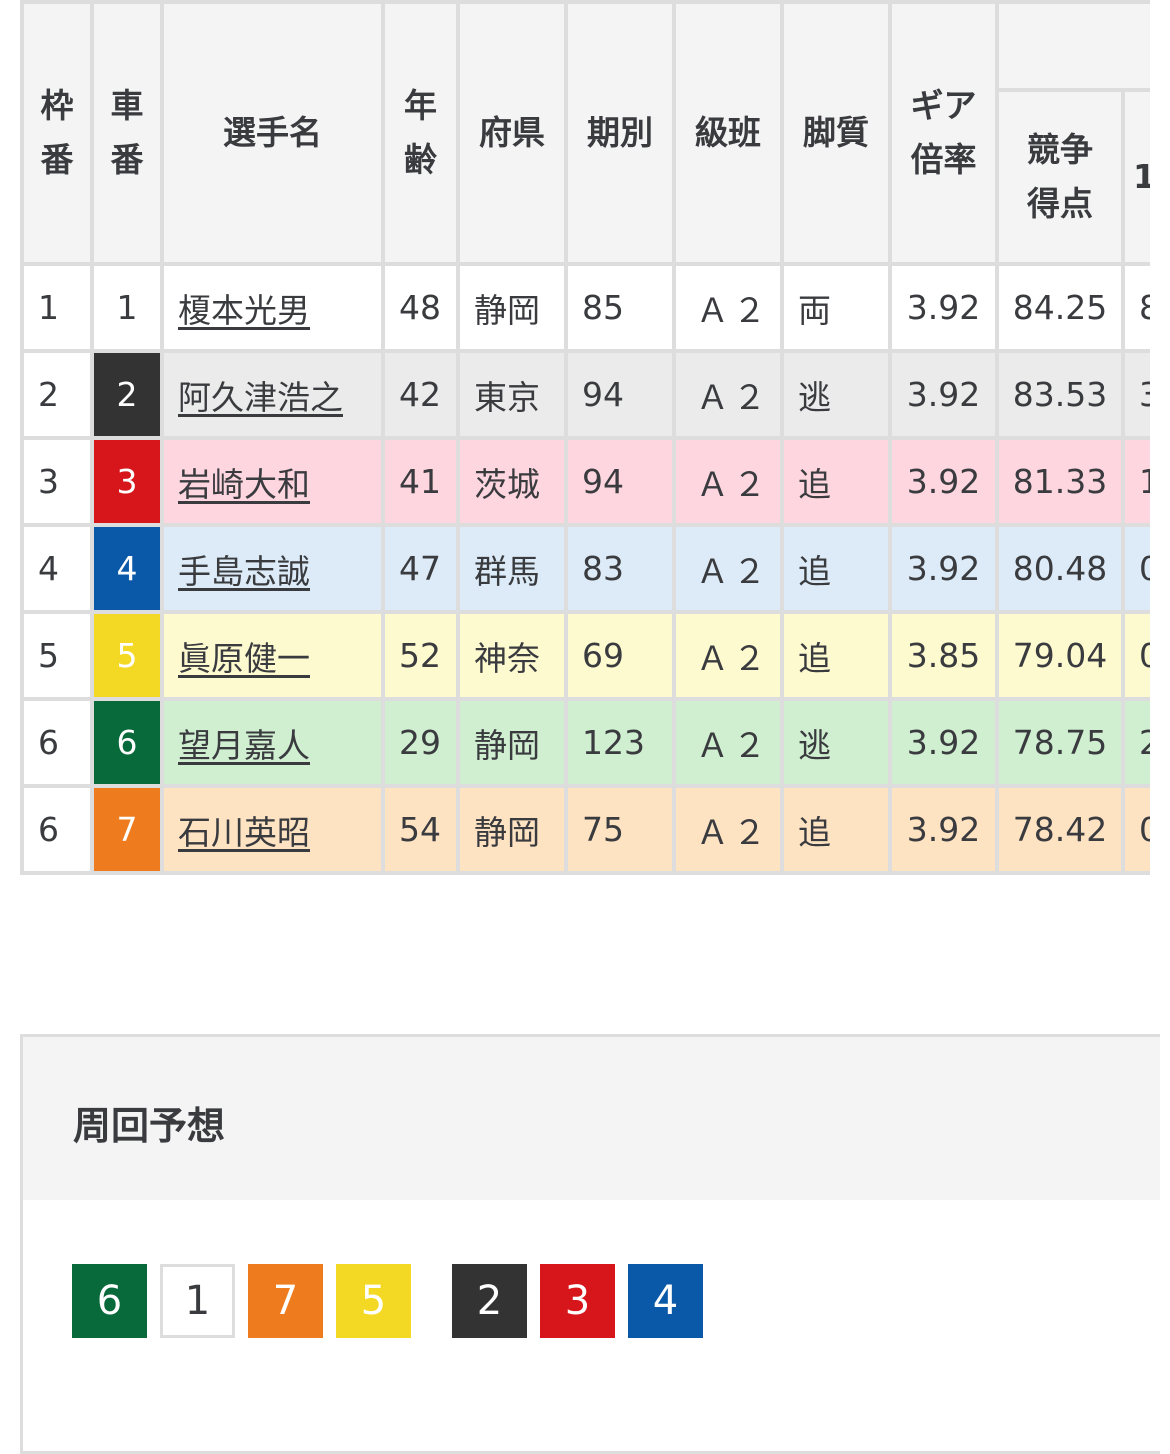 This screenshot has height=1454, width=1170. Describe the element at coordinates (512, 133) in the screenshot. I see `header-prefecture: 府県` at that location.